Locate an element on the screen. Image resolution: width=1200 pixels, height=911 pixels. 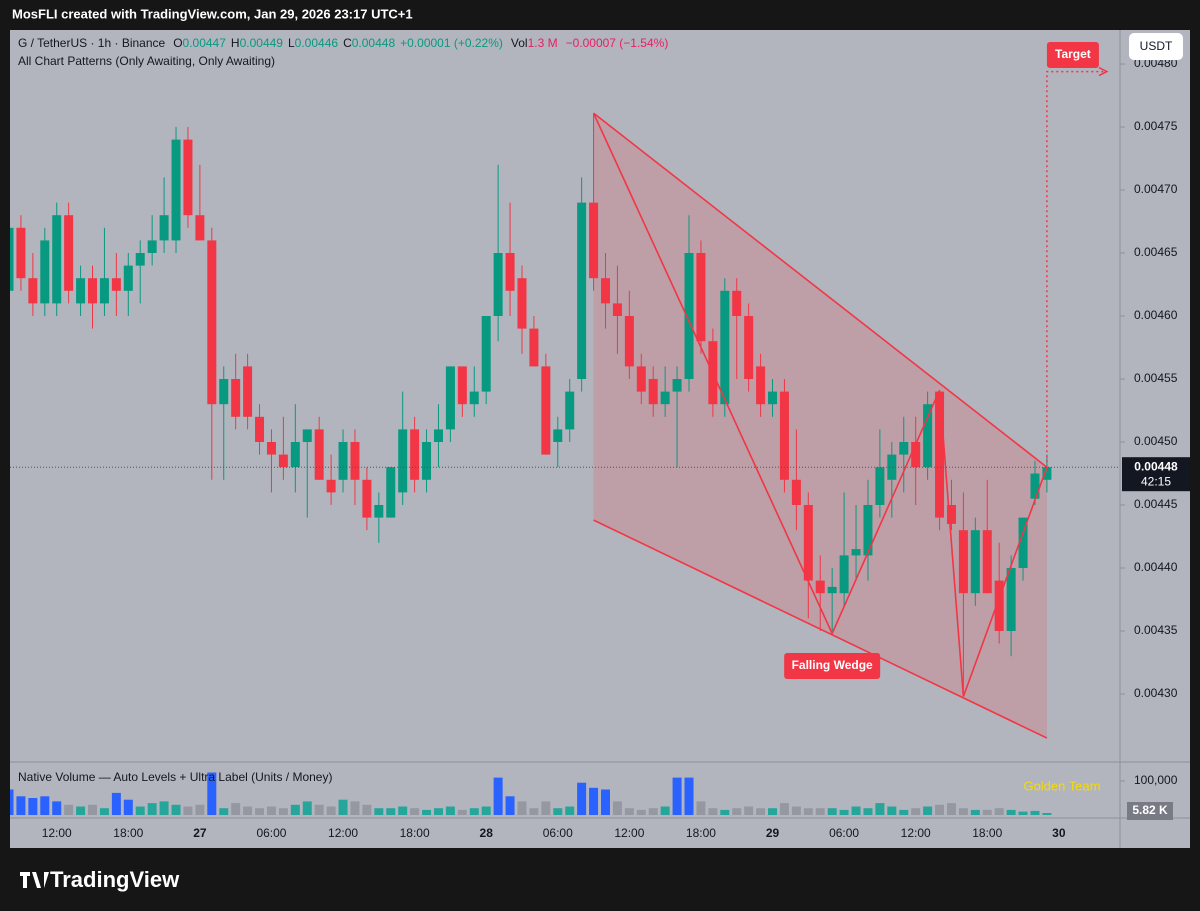
vol-key: Vol is located at coordinates (519, 43).